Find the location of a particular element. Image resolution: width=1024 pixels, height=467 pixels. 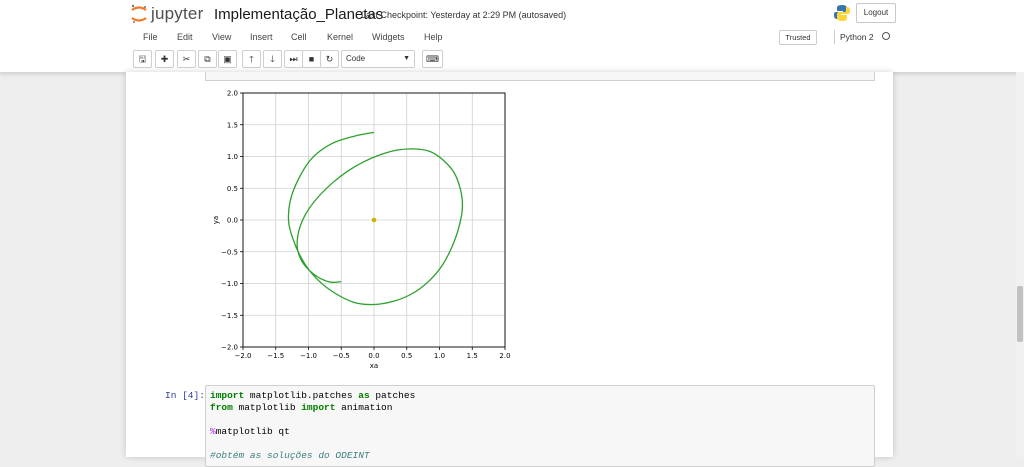

menu-edit: Edit is located at coordinates (185, 37).